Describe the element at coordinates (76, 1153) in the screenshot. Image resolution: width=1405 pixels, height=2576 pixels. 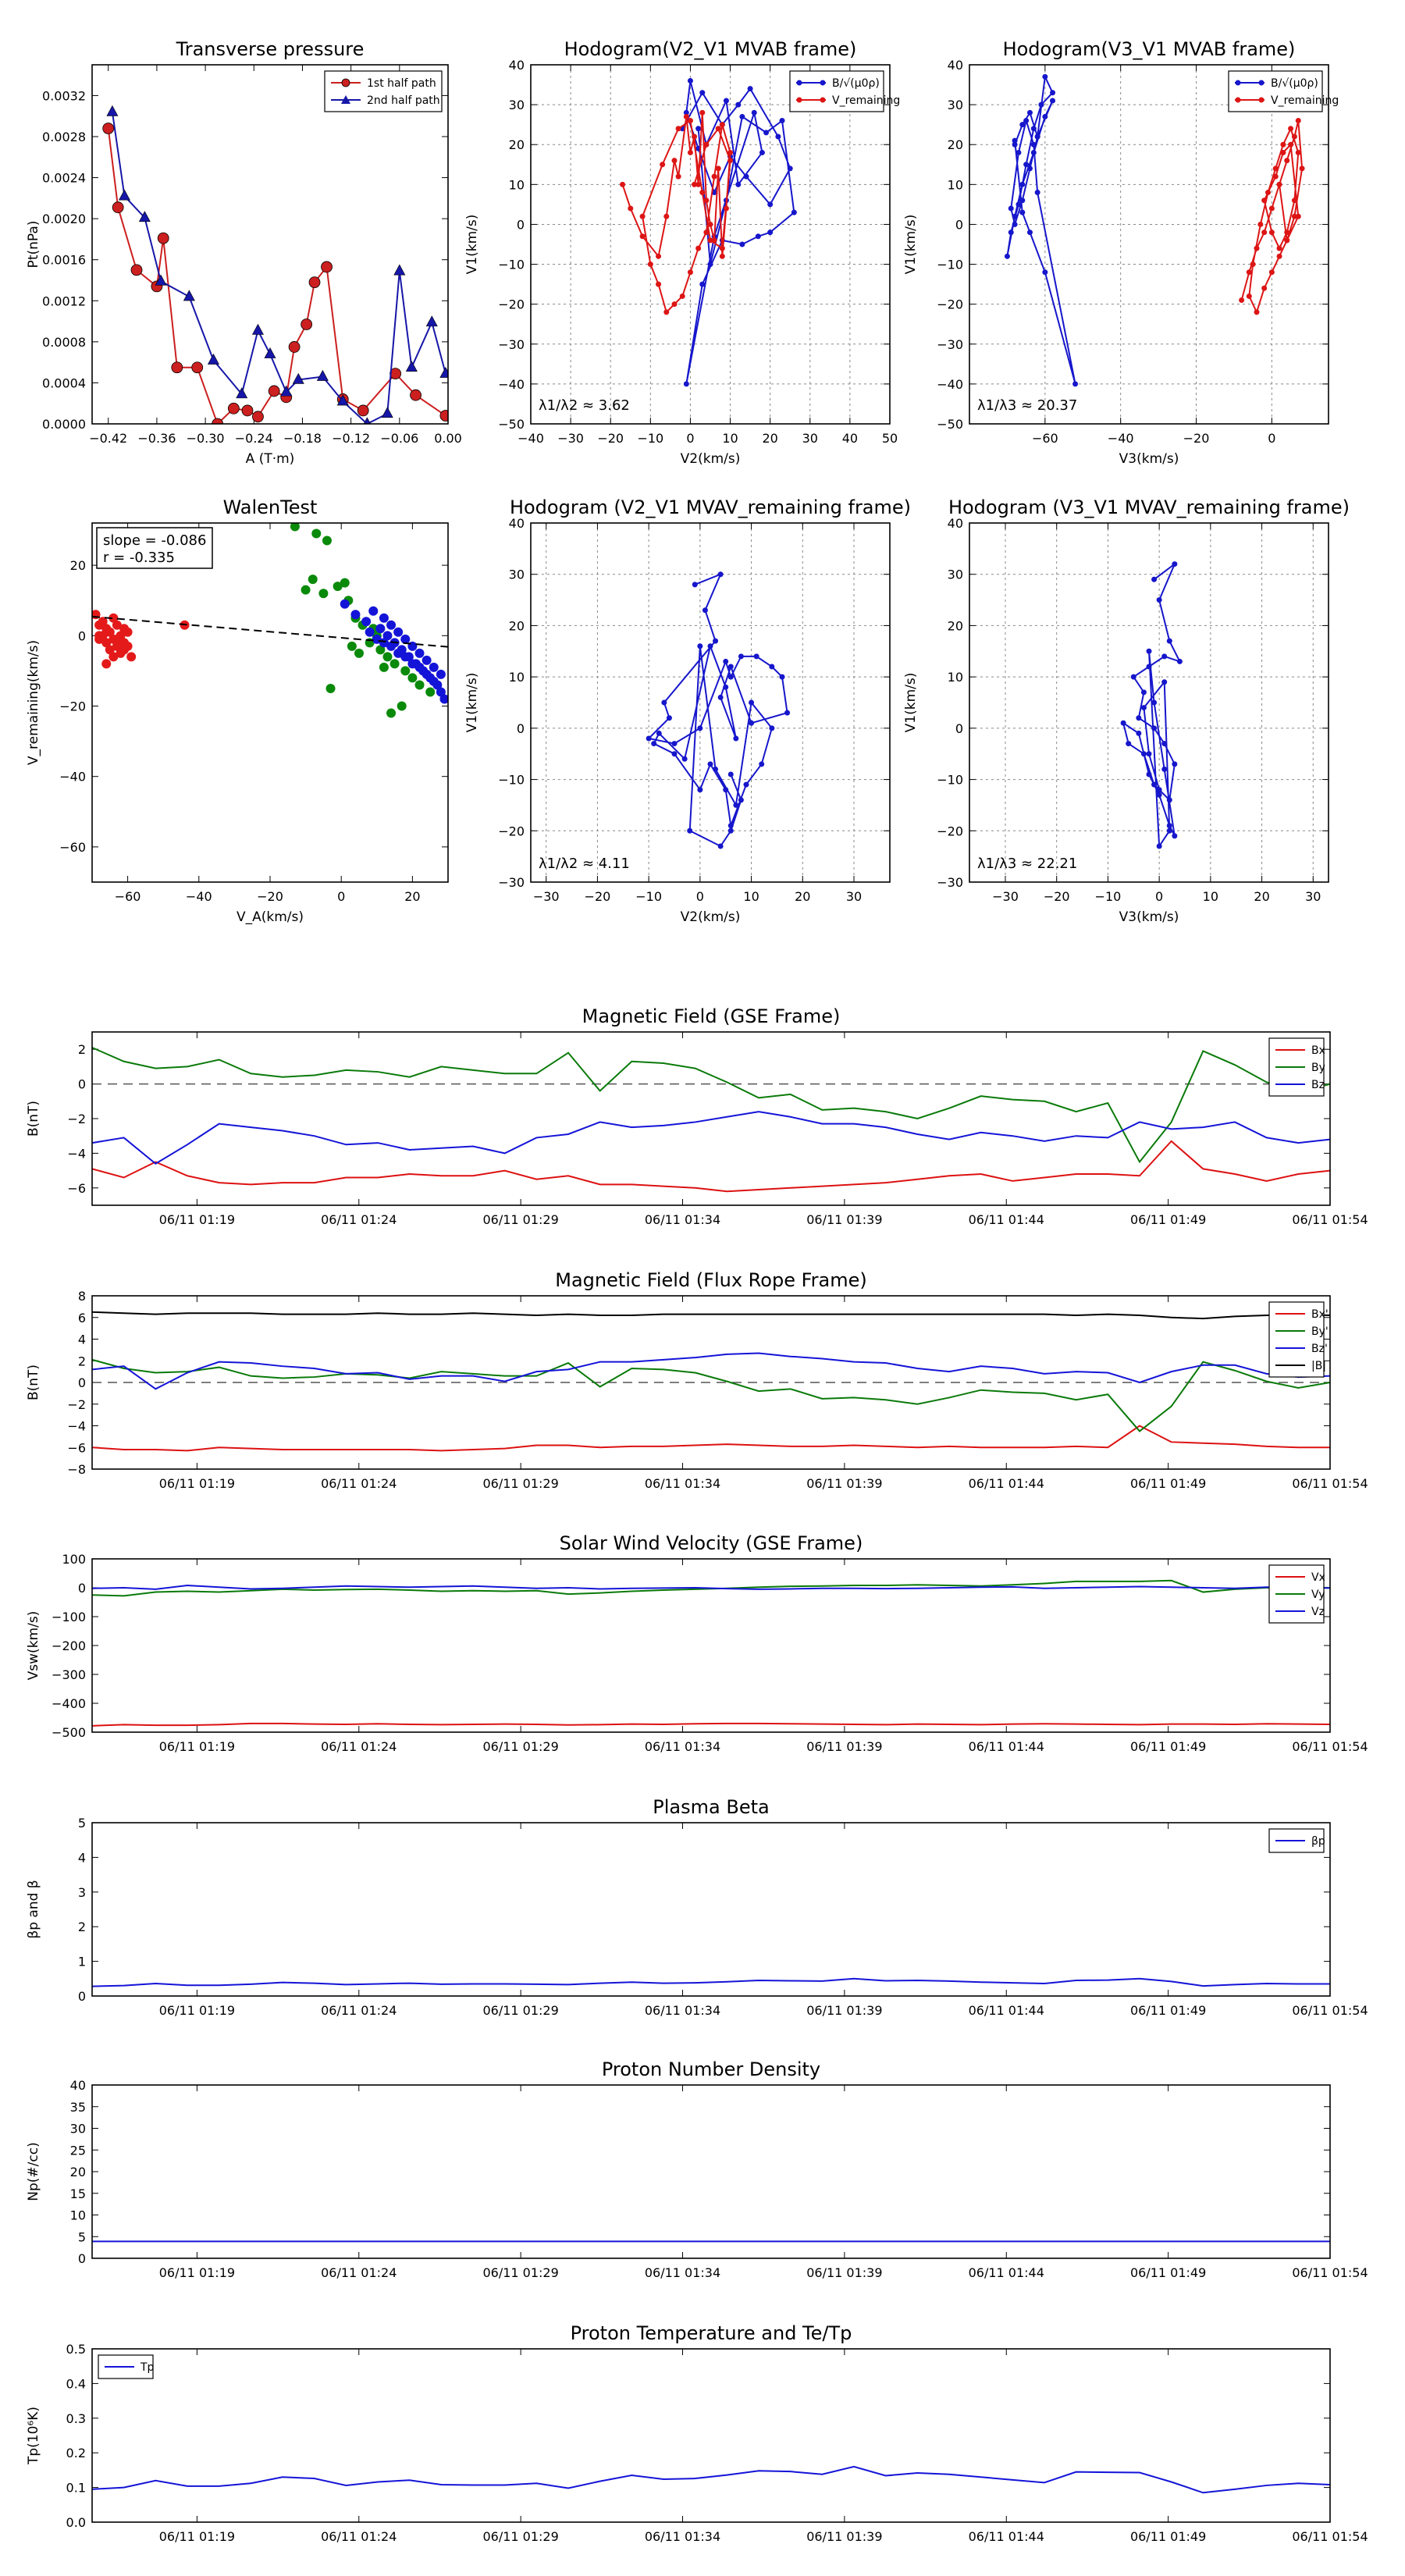
I see `y-tick-label: −4` at that location.